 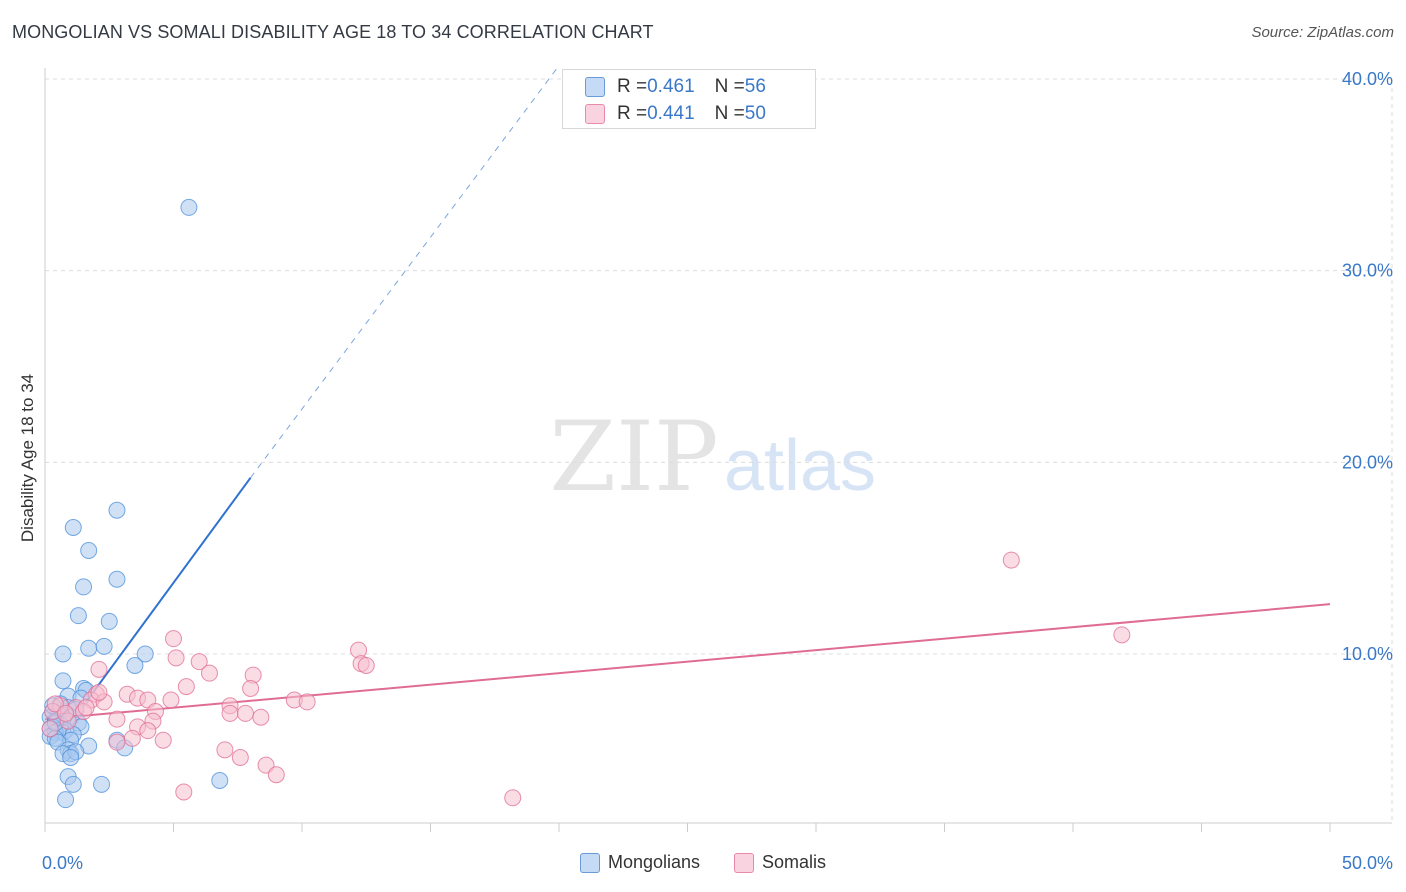 I want to click on legend-item-somalis: Somalis, so click(x=780, y=862).